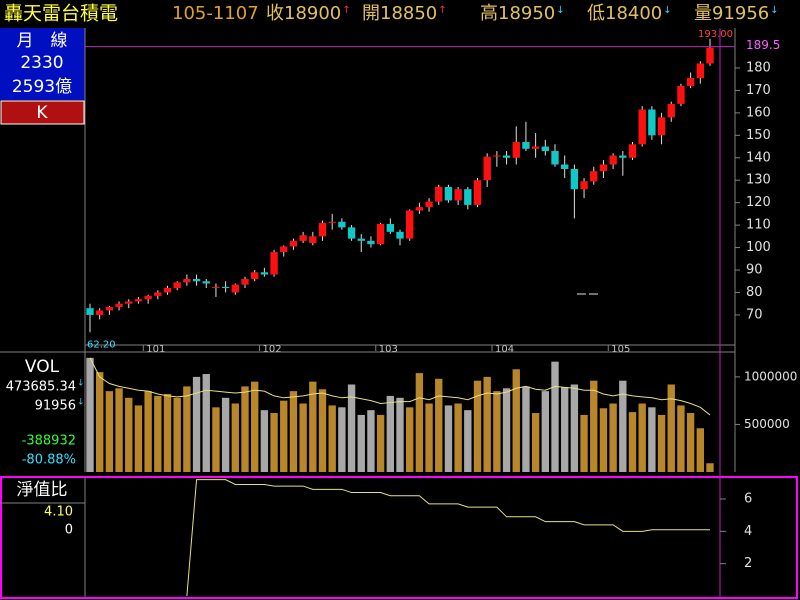 The height and width of the screenshot is (600, 800). What do you see at coordinates (504, 349) in the screenshot?
I see `x-tick-label: 104` at bounding box center [504, 349].